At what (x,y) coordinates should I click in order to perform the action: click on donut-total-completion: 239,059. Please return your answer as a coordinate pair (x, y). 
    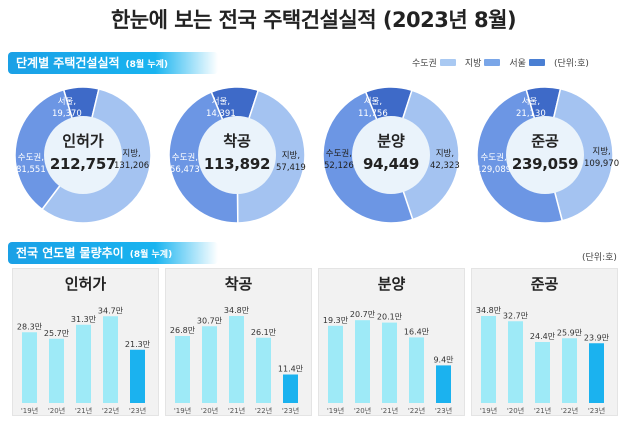
    Looking at the image, I should click on (545, 164).